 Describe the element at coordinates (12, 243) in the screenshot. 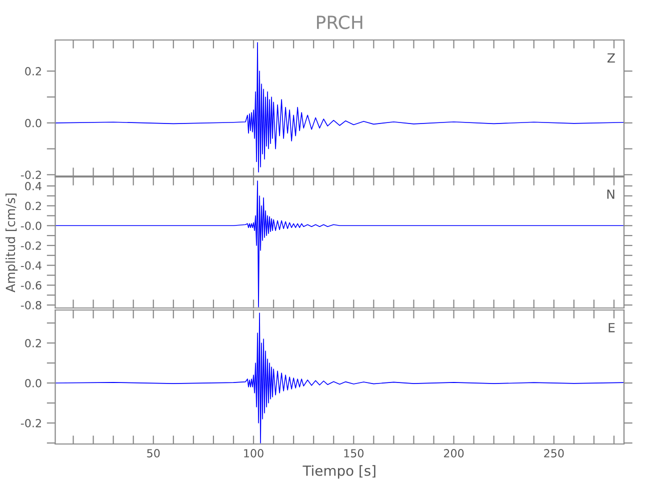

I see `y-axis-title: Amplitud [cm/s]` at that location.